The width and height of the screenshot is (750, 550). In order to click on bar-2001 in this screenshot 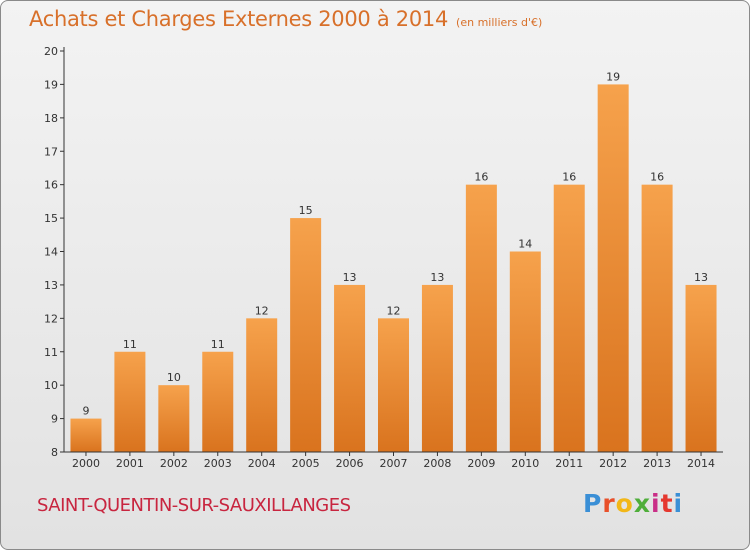, I will do `click(130, 401)`.